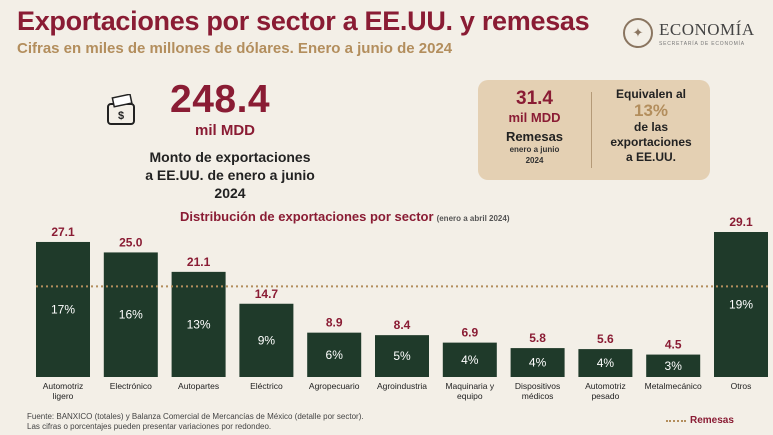 Image resolution: width=773 pixels, height=435 pixels. I want to click on chart-title-text: Distribución de exportaciones por sector, so click(307, 216).